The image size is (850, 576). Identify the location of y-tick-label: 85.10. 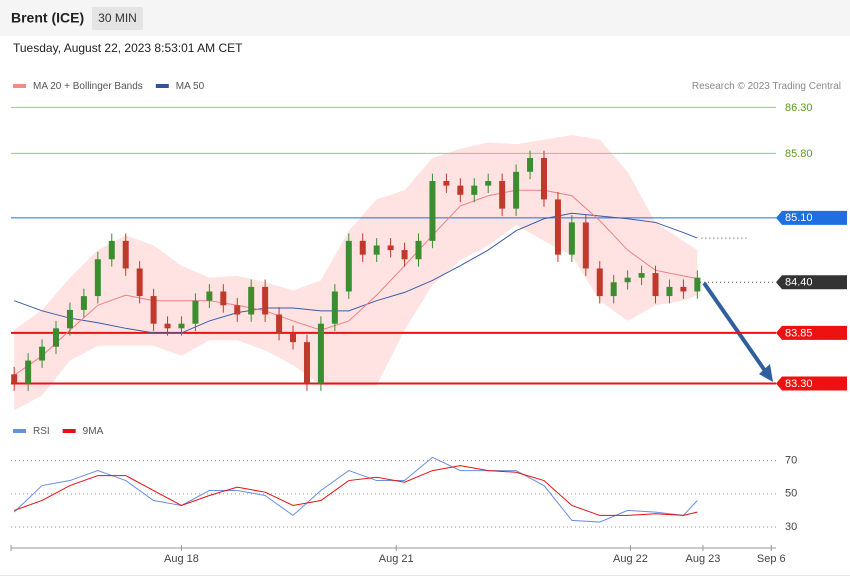
(799, 218).